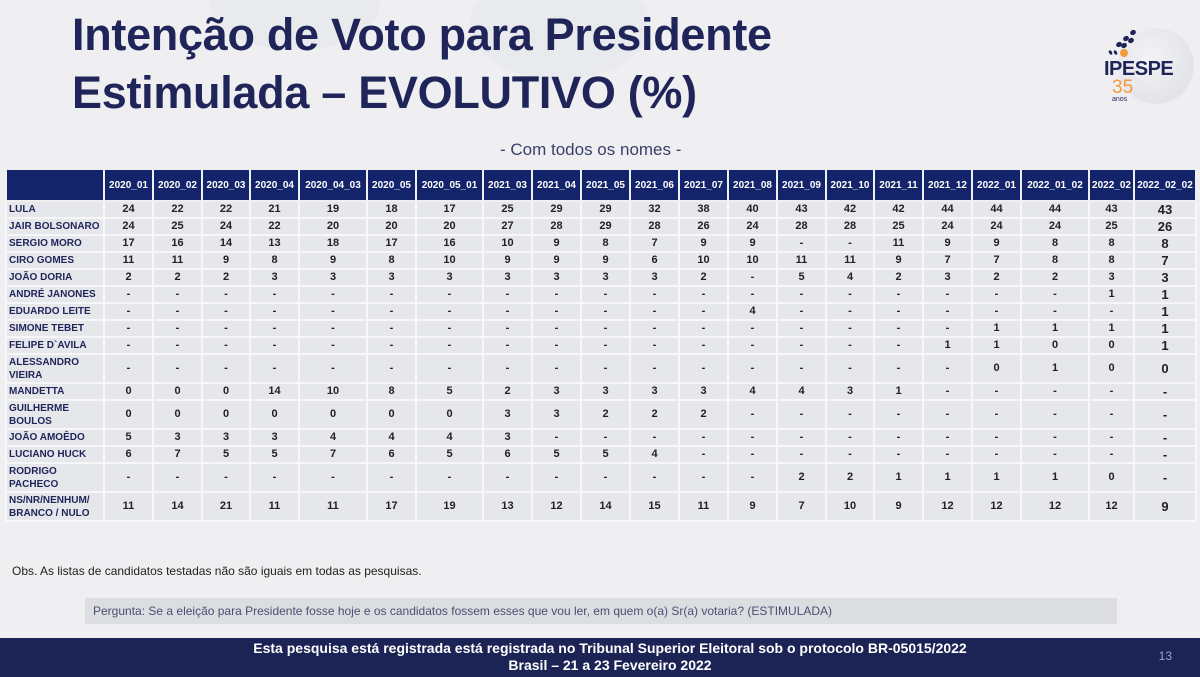  I want to click on candidate-name: JOÃO DORIA, so click(55, 277).